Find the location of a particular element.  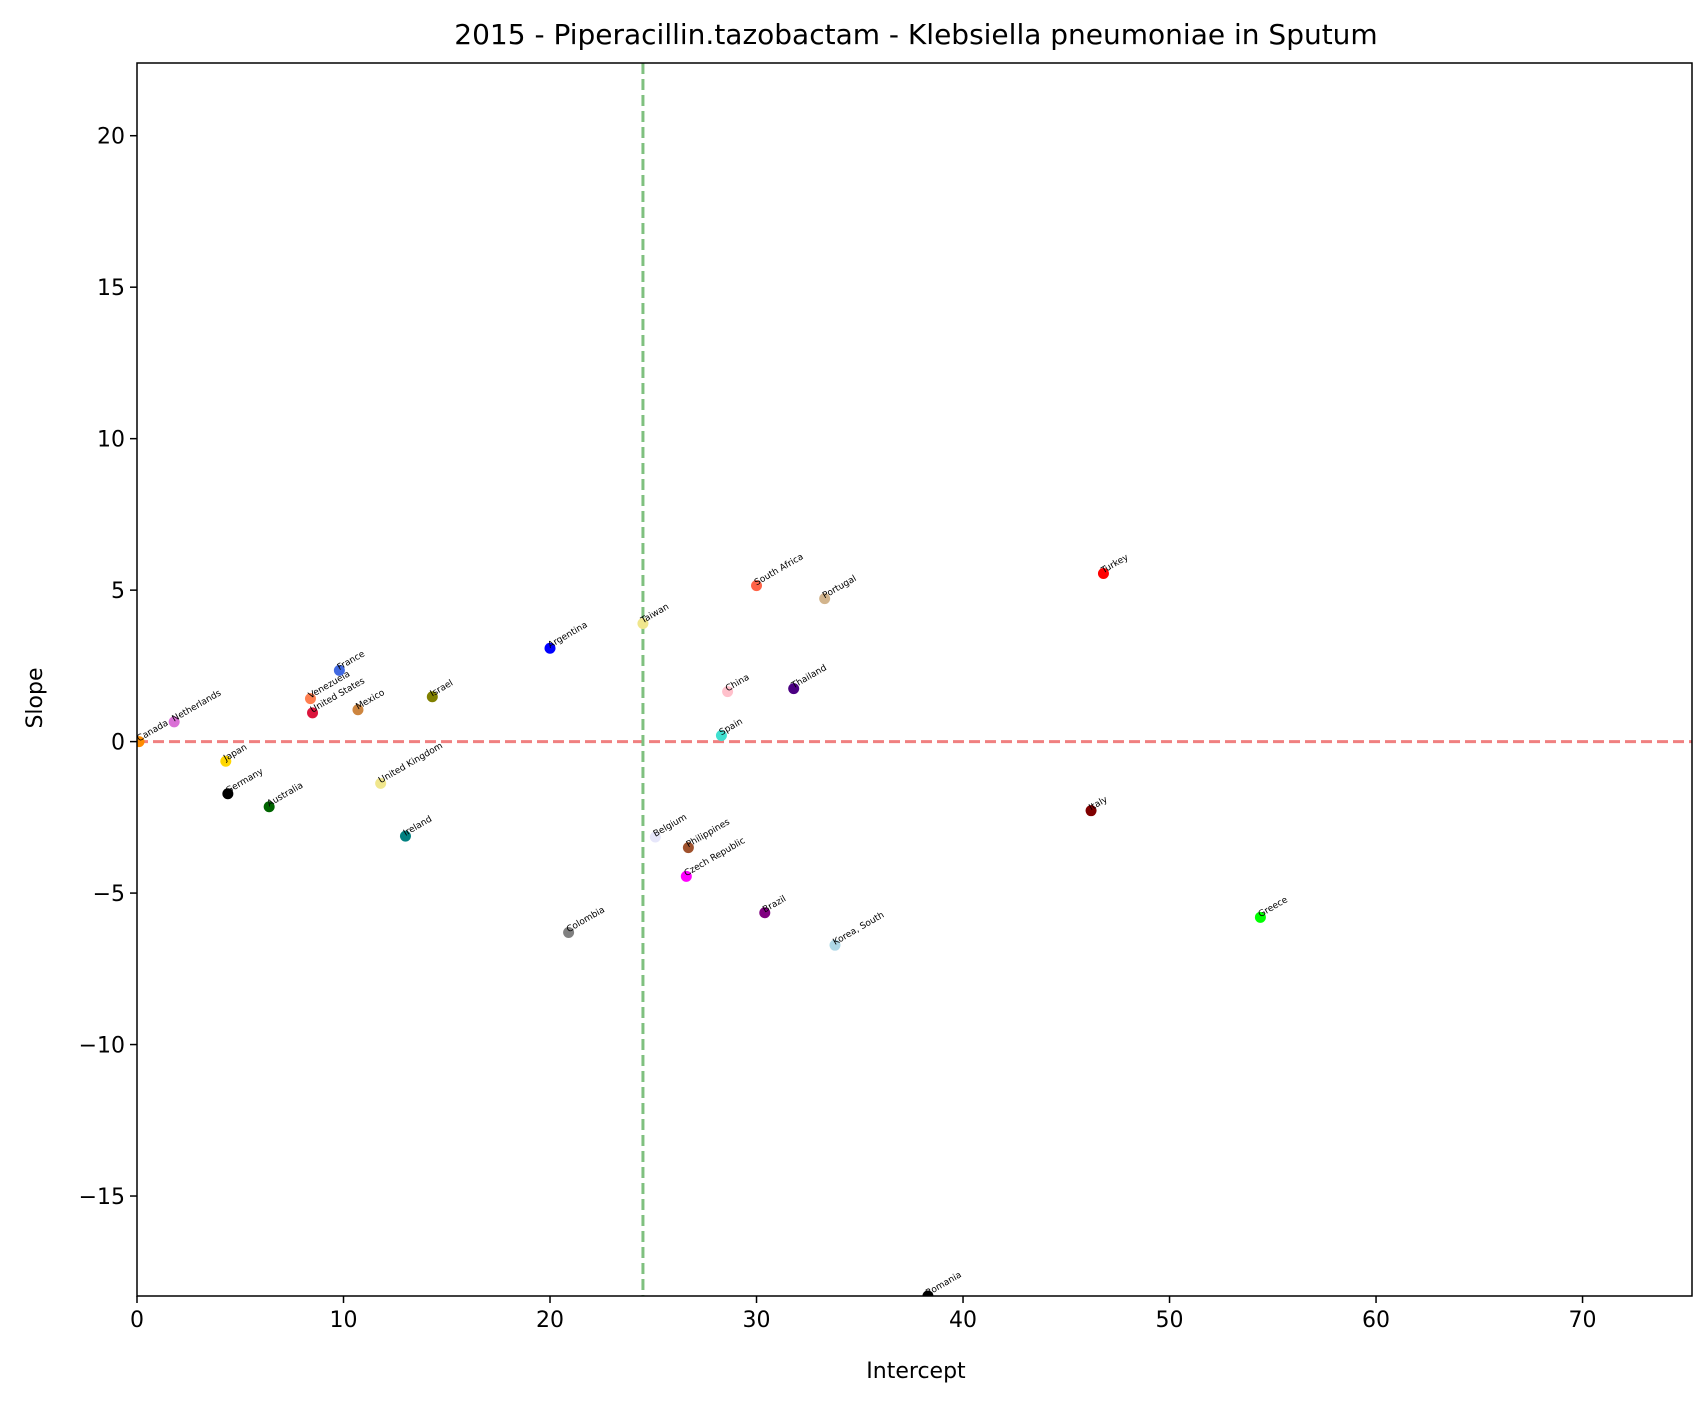

y-tick-label: 5 is located at coordinates (118, 591).